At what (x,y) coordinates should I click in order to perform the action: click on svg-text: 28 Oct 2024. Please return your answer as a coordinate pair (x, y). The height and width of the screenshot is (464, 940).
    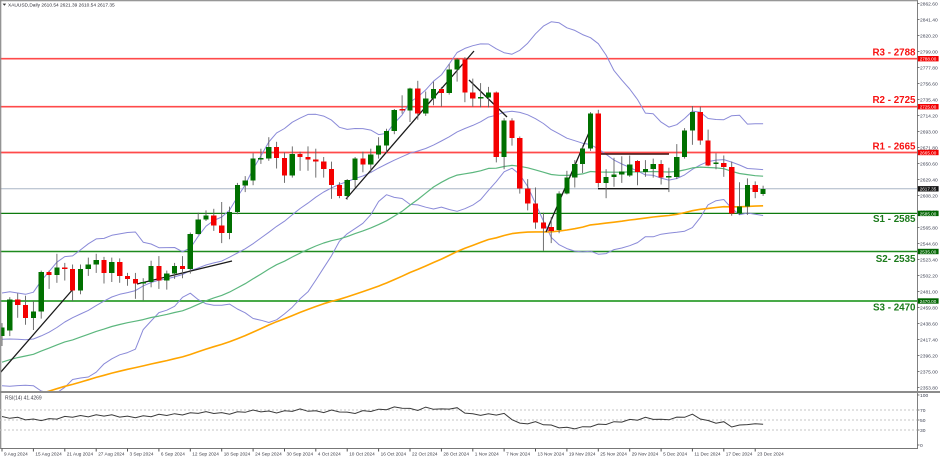
    Looking at the image, I should click on (456, 454).